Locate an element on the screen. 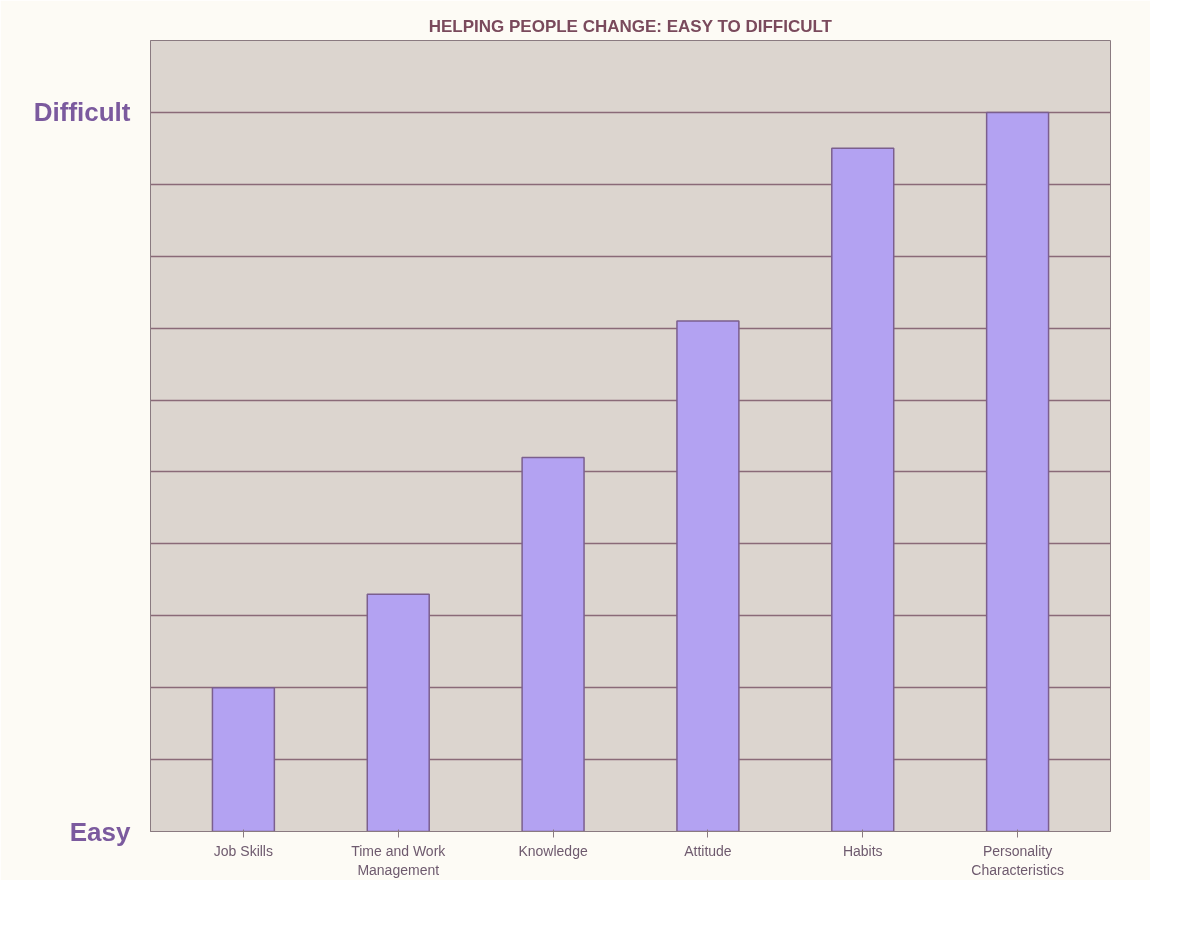 This screenshot has height=944, width=1200. x-tick-label: Personality Characteristics is located at coordinates (1017, 860).